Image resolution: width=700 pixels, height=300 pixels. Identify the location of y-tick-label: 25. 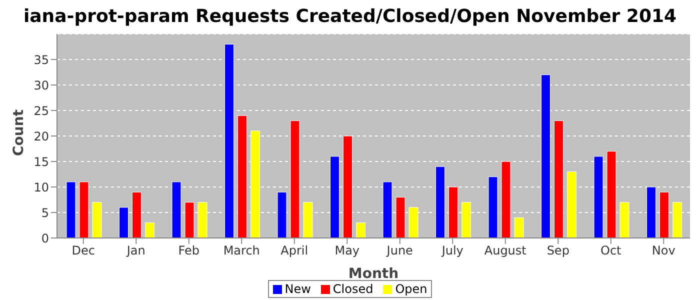
(41, 111).